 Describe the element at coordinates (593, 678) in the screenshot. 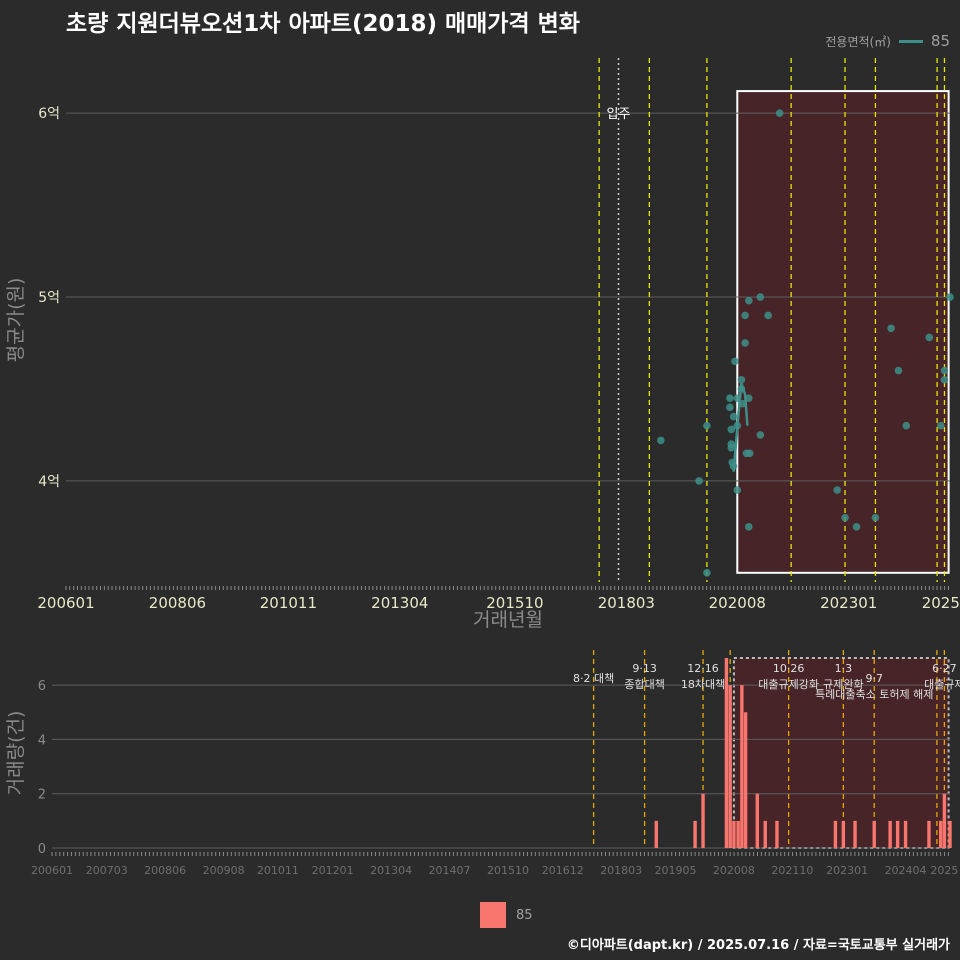

I see `policy-label: 8·2 대책` at that location.